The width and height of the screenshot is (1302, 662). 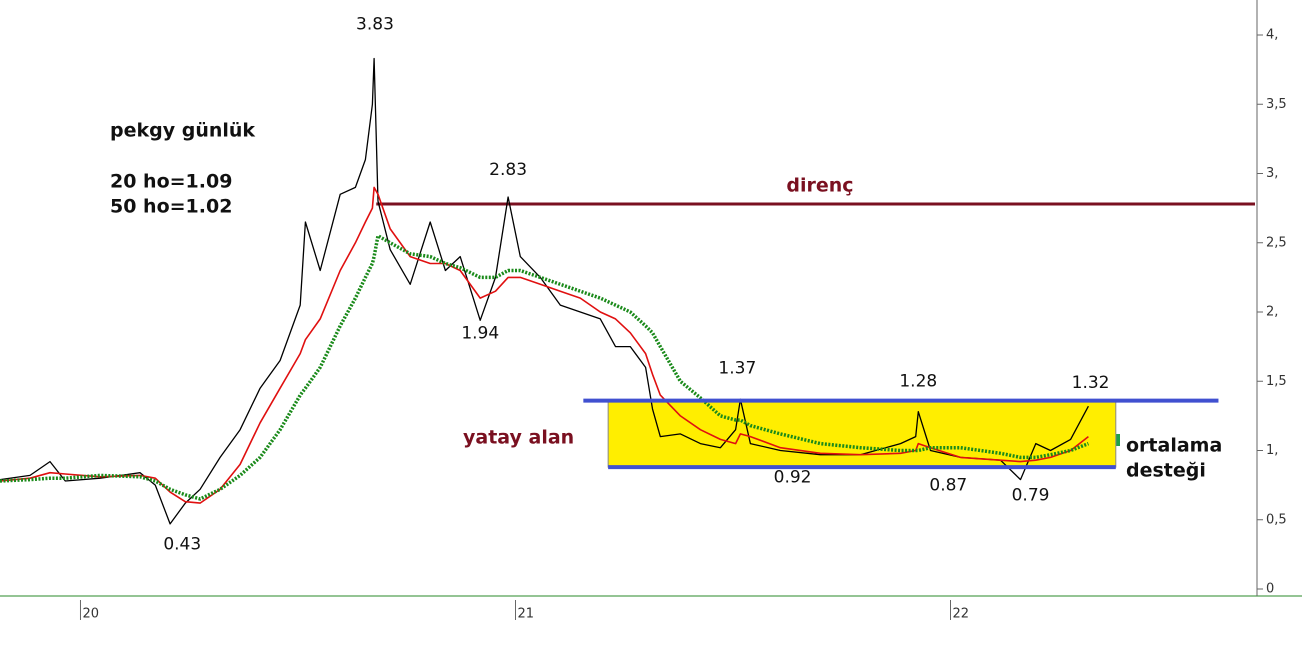 What do you see at coordinates (819, 185) in the screenshot?
I see `resistance-label: direnç` at bounding box center [819, 185].